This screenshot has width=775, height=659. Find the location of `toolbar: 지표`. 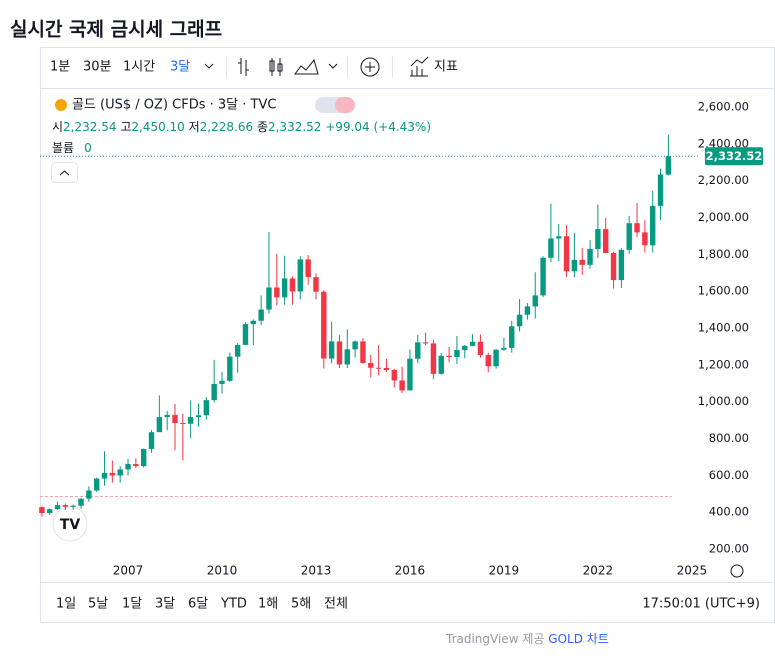

toolbar: 지표 is located at coordinates (331, 67).